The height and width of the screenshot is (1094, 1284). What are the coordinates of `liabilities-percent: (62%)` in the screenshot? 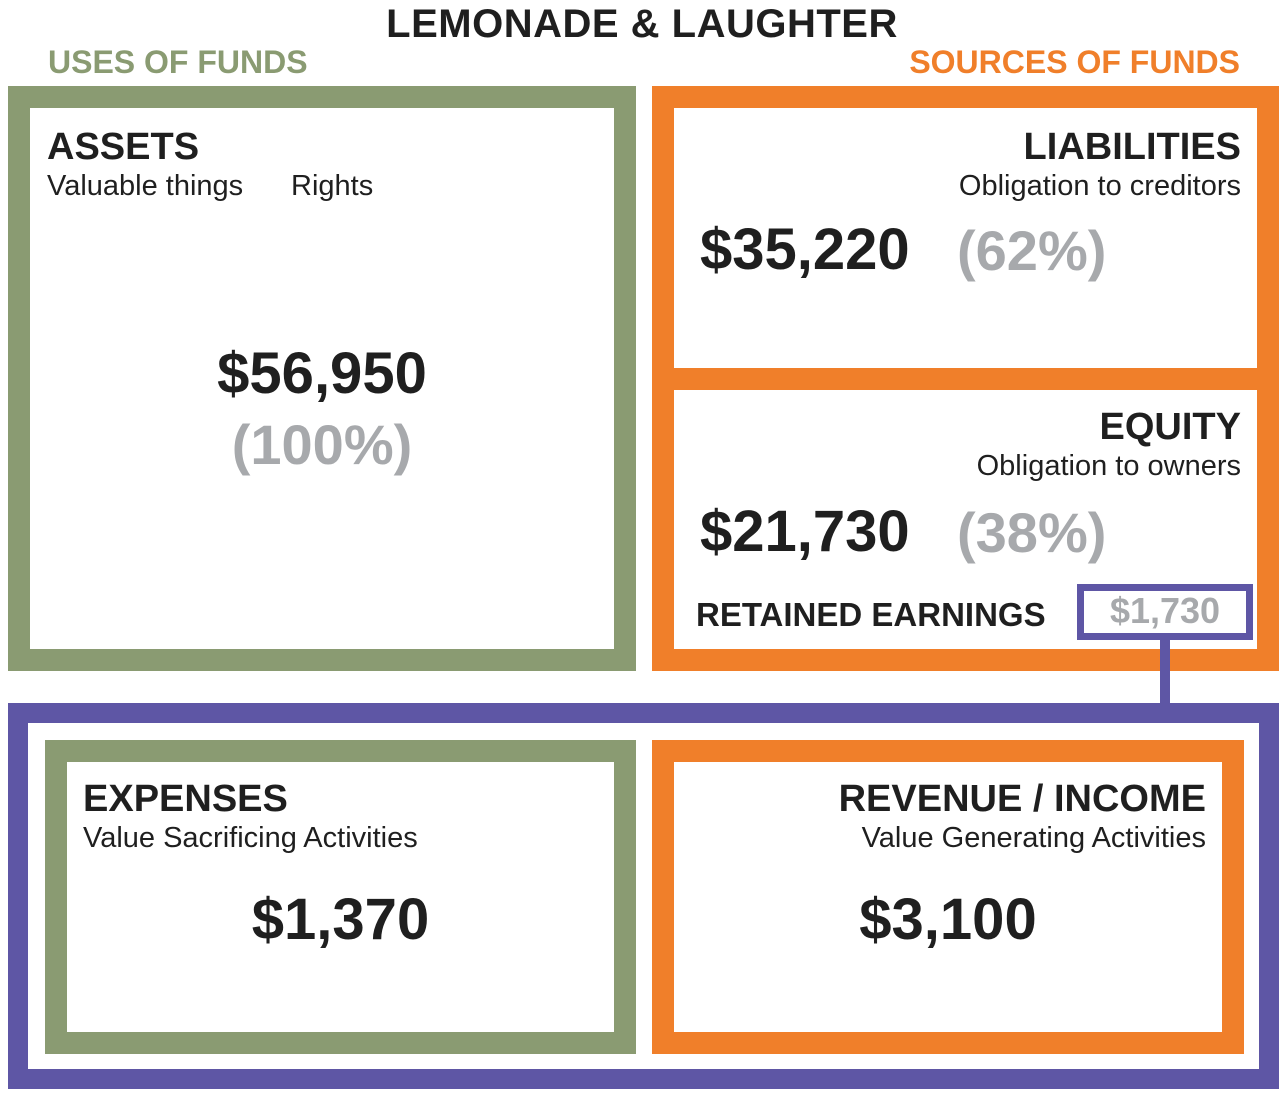 It's located at (1032, 250).